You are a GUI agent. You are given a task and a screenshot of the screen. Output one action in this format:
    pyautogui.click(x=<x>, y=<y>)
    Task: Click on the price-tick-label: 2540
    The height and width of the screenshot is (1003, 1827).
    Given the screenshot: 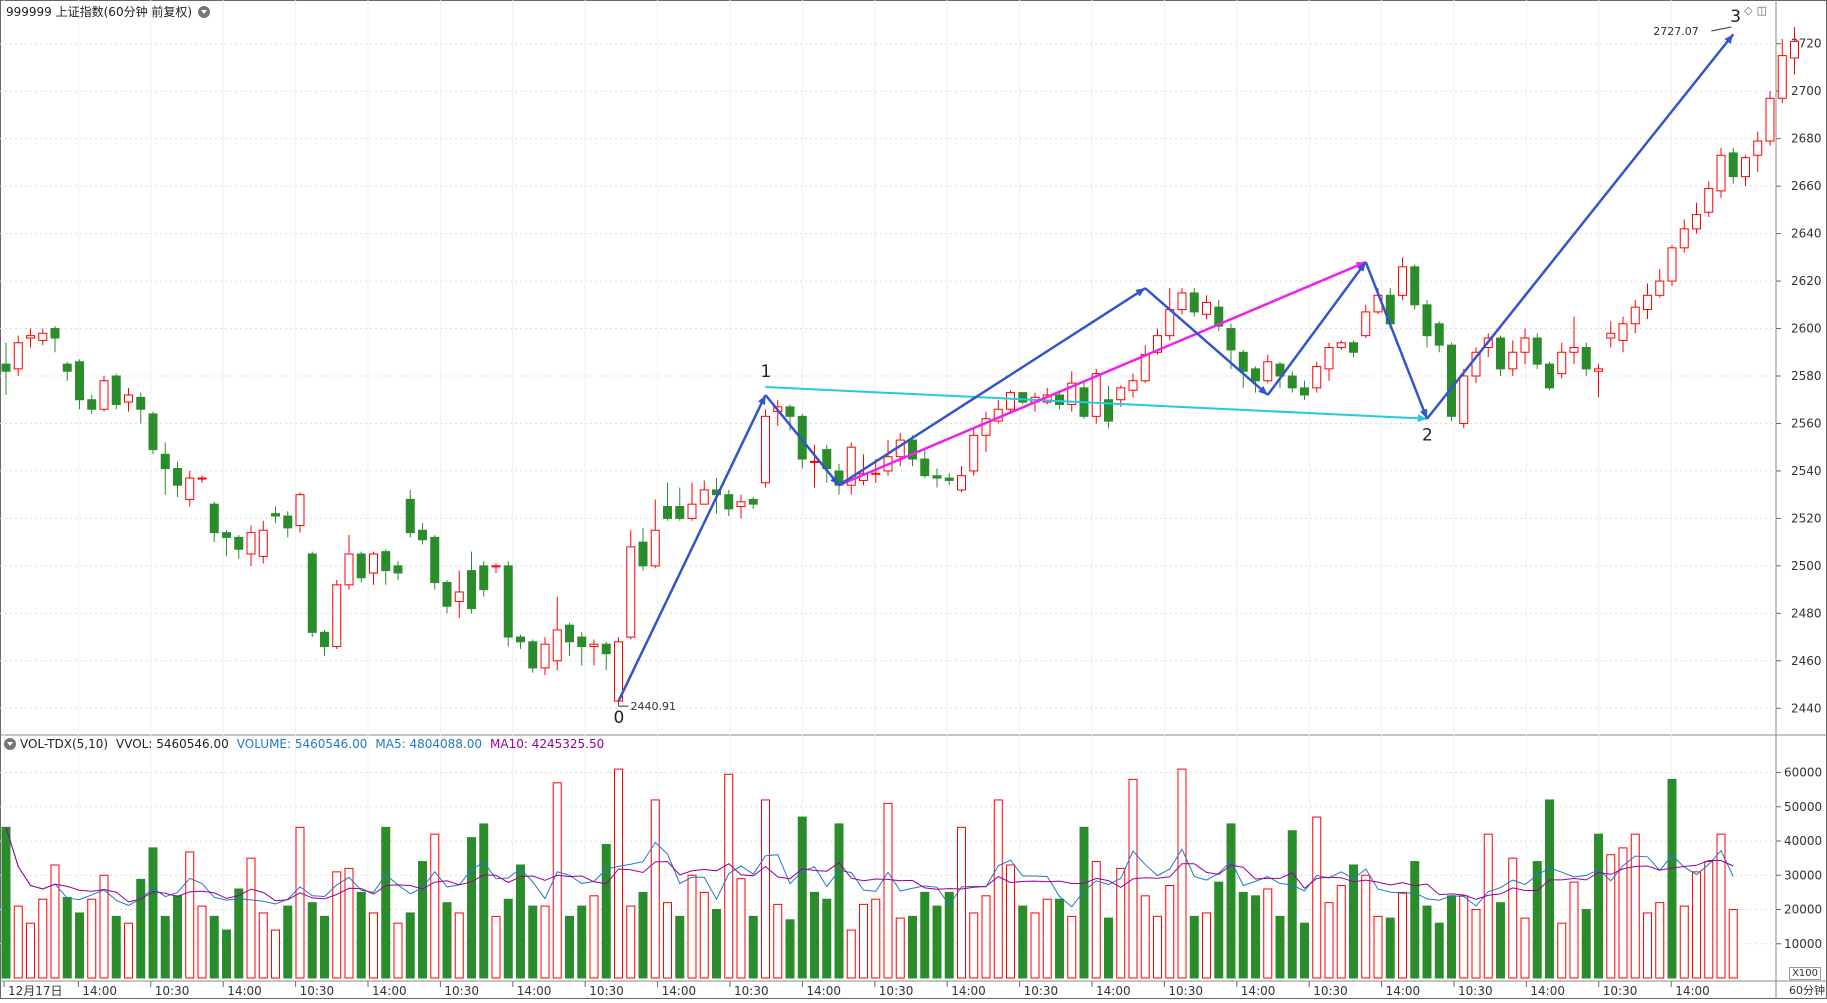 What is the action you would take?
    pyautogui.click(x=1806, y=471)
    